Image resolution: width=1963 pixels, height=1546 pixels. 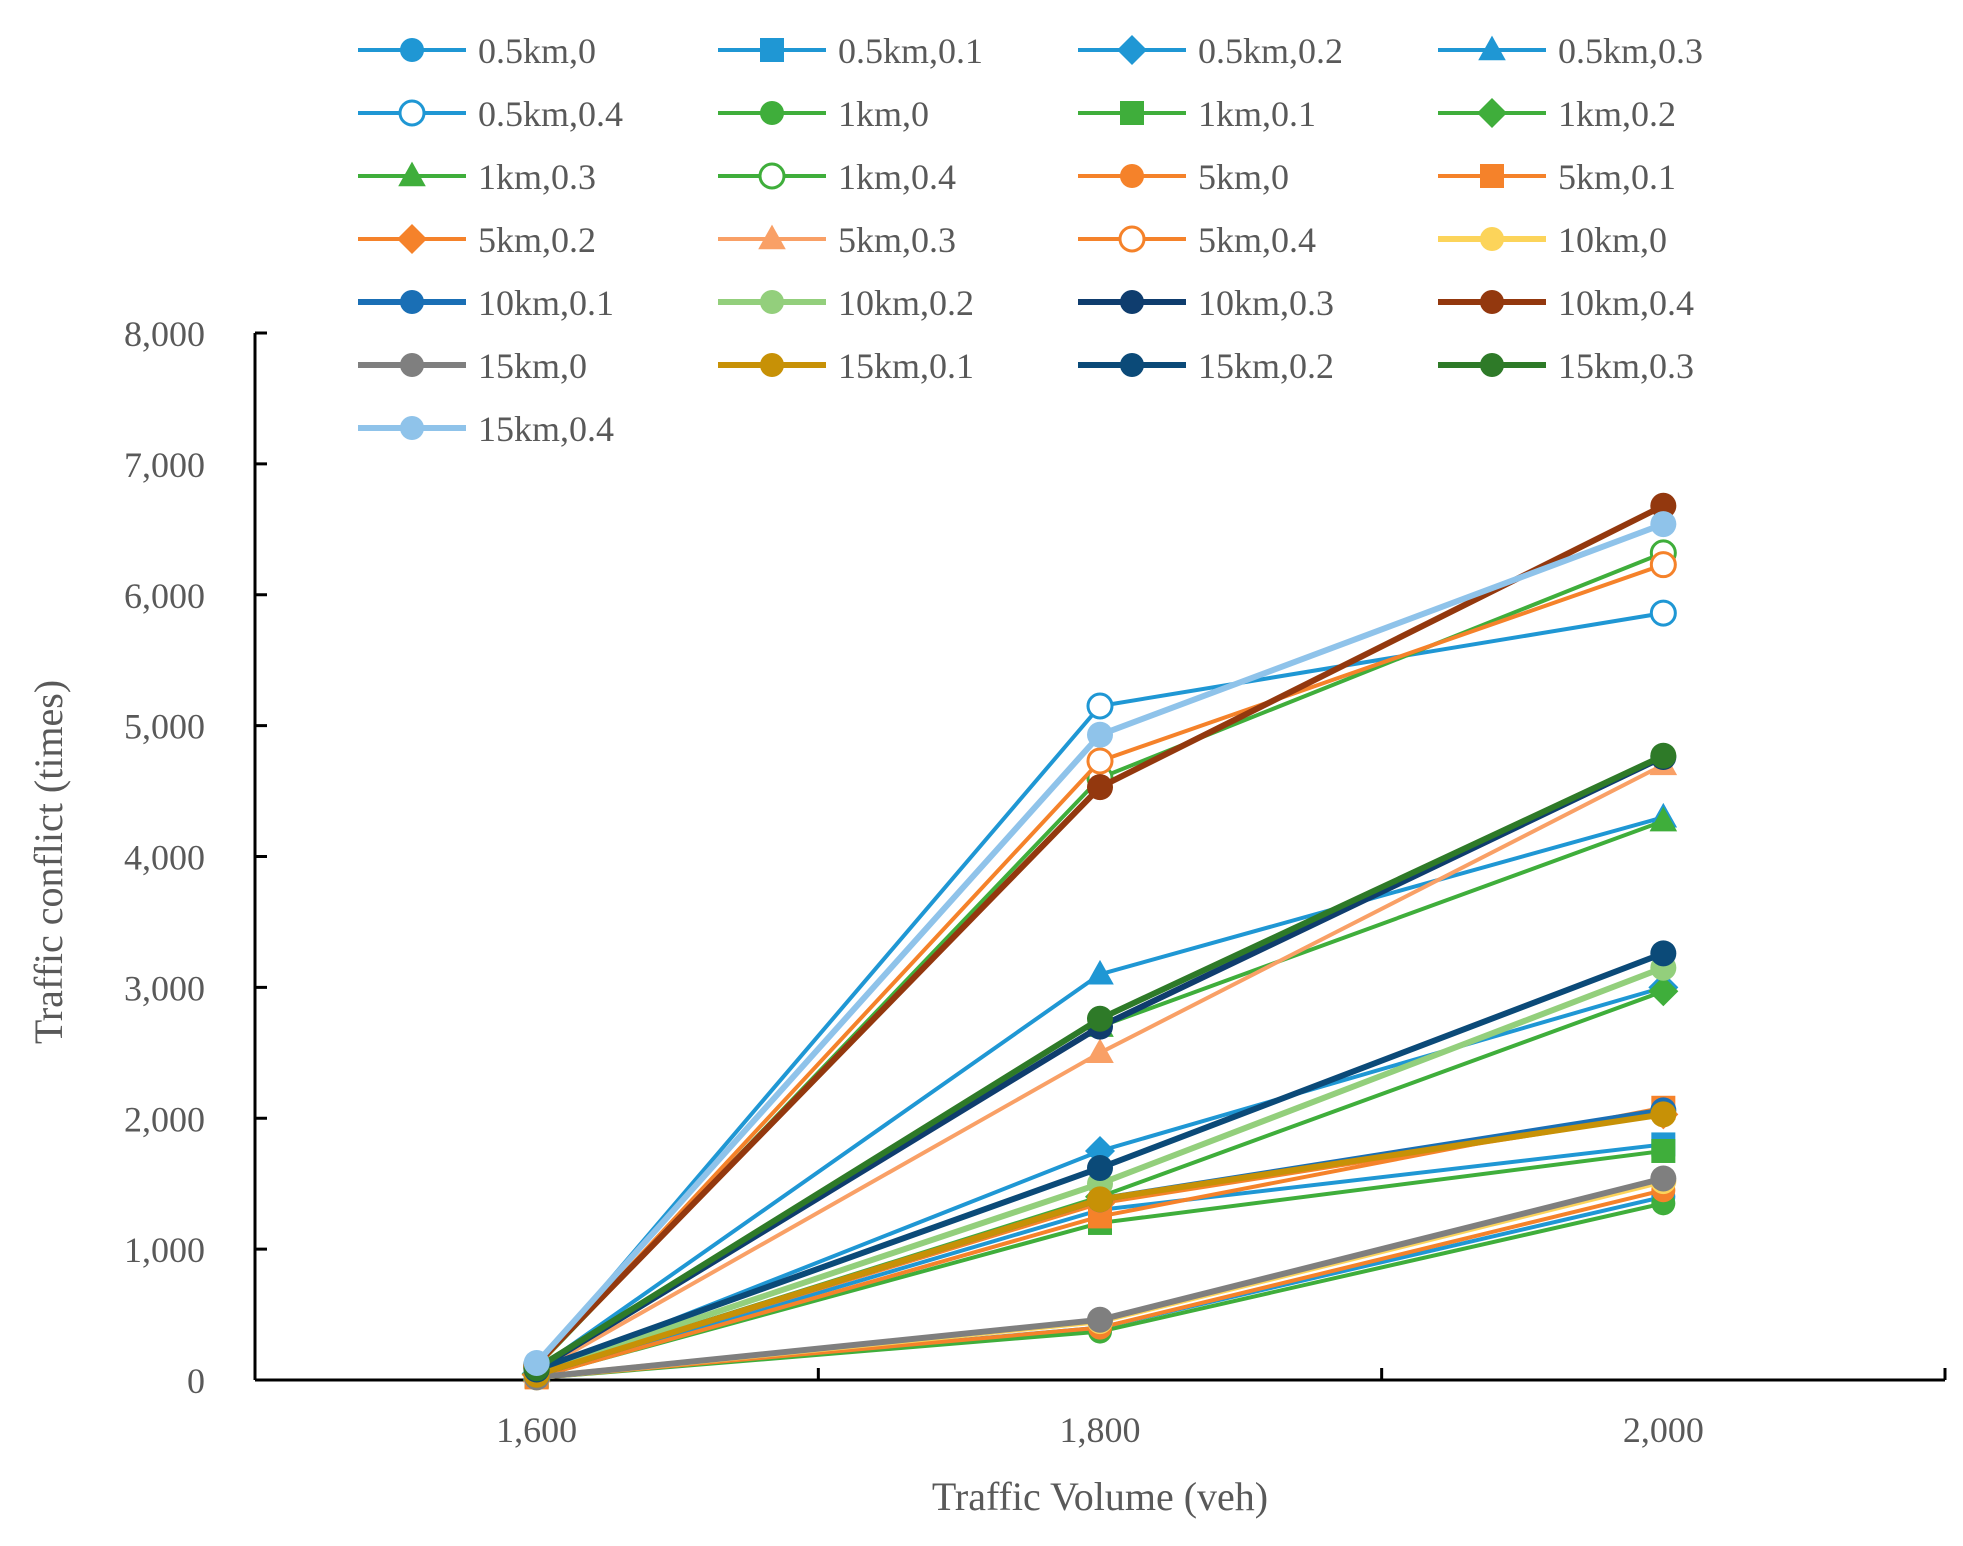 I want to click on legend-item: 5km,0.4, so click(x=1197, y=240).